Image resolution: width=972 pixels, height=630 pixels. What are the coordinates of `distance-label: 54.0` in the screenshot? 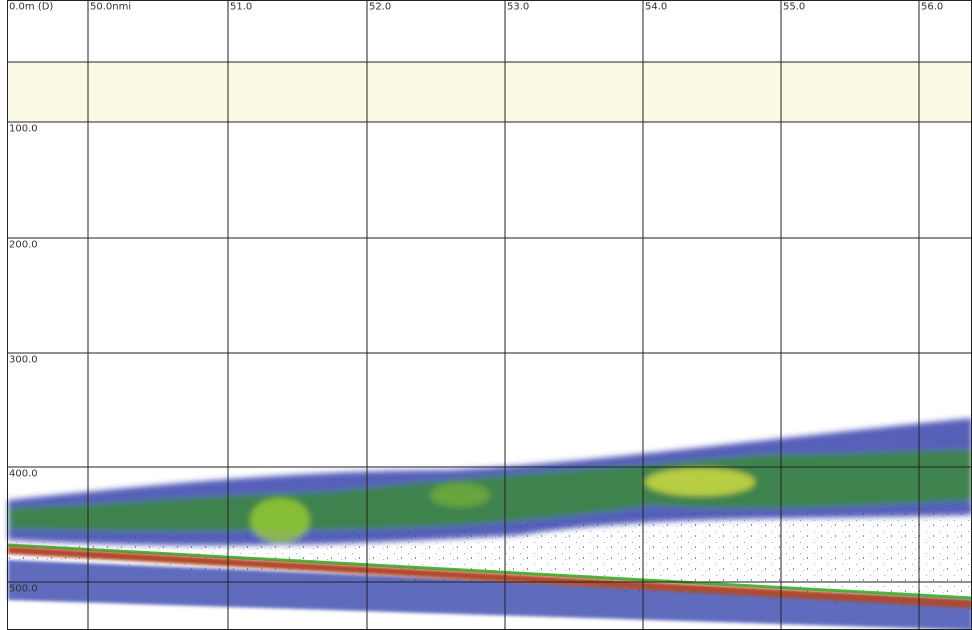 It's located at (656, 6).